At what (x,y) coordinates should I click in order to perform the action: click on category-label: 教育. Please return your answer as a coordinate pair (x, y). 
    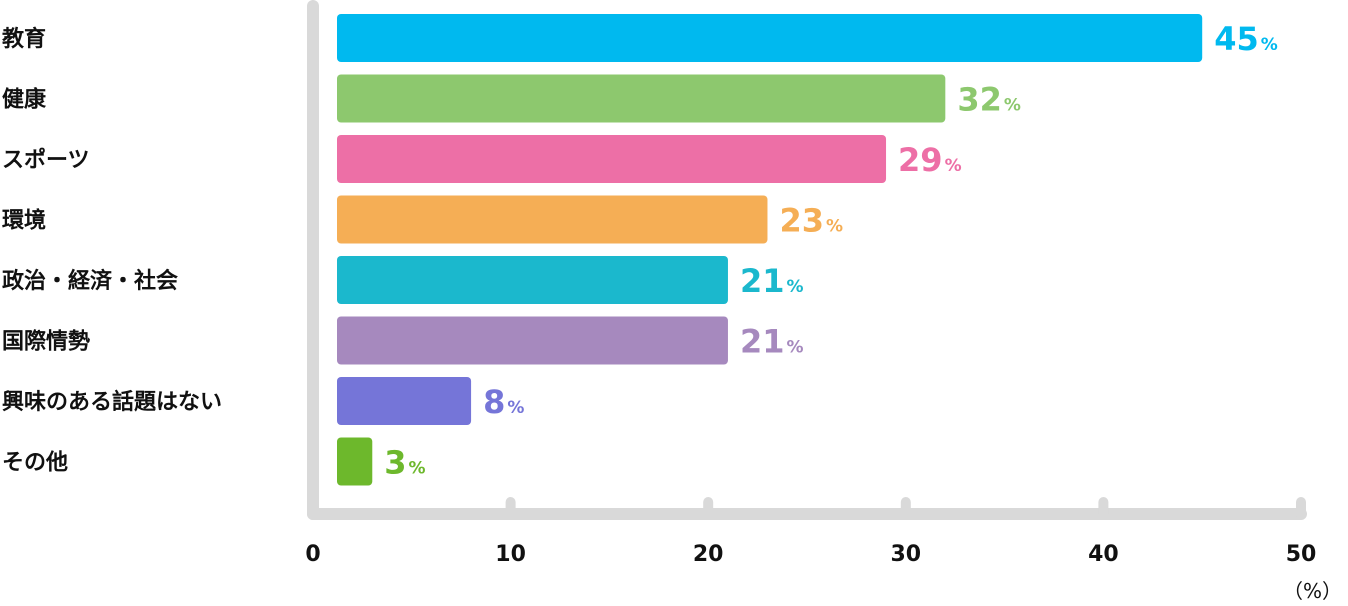
    Looking at the image, I should click on (24, 39).